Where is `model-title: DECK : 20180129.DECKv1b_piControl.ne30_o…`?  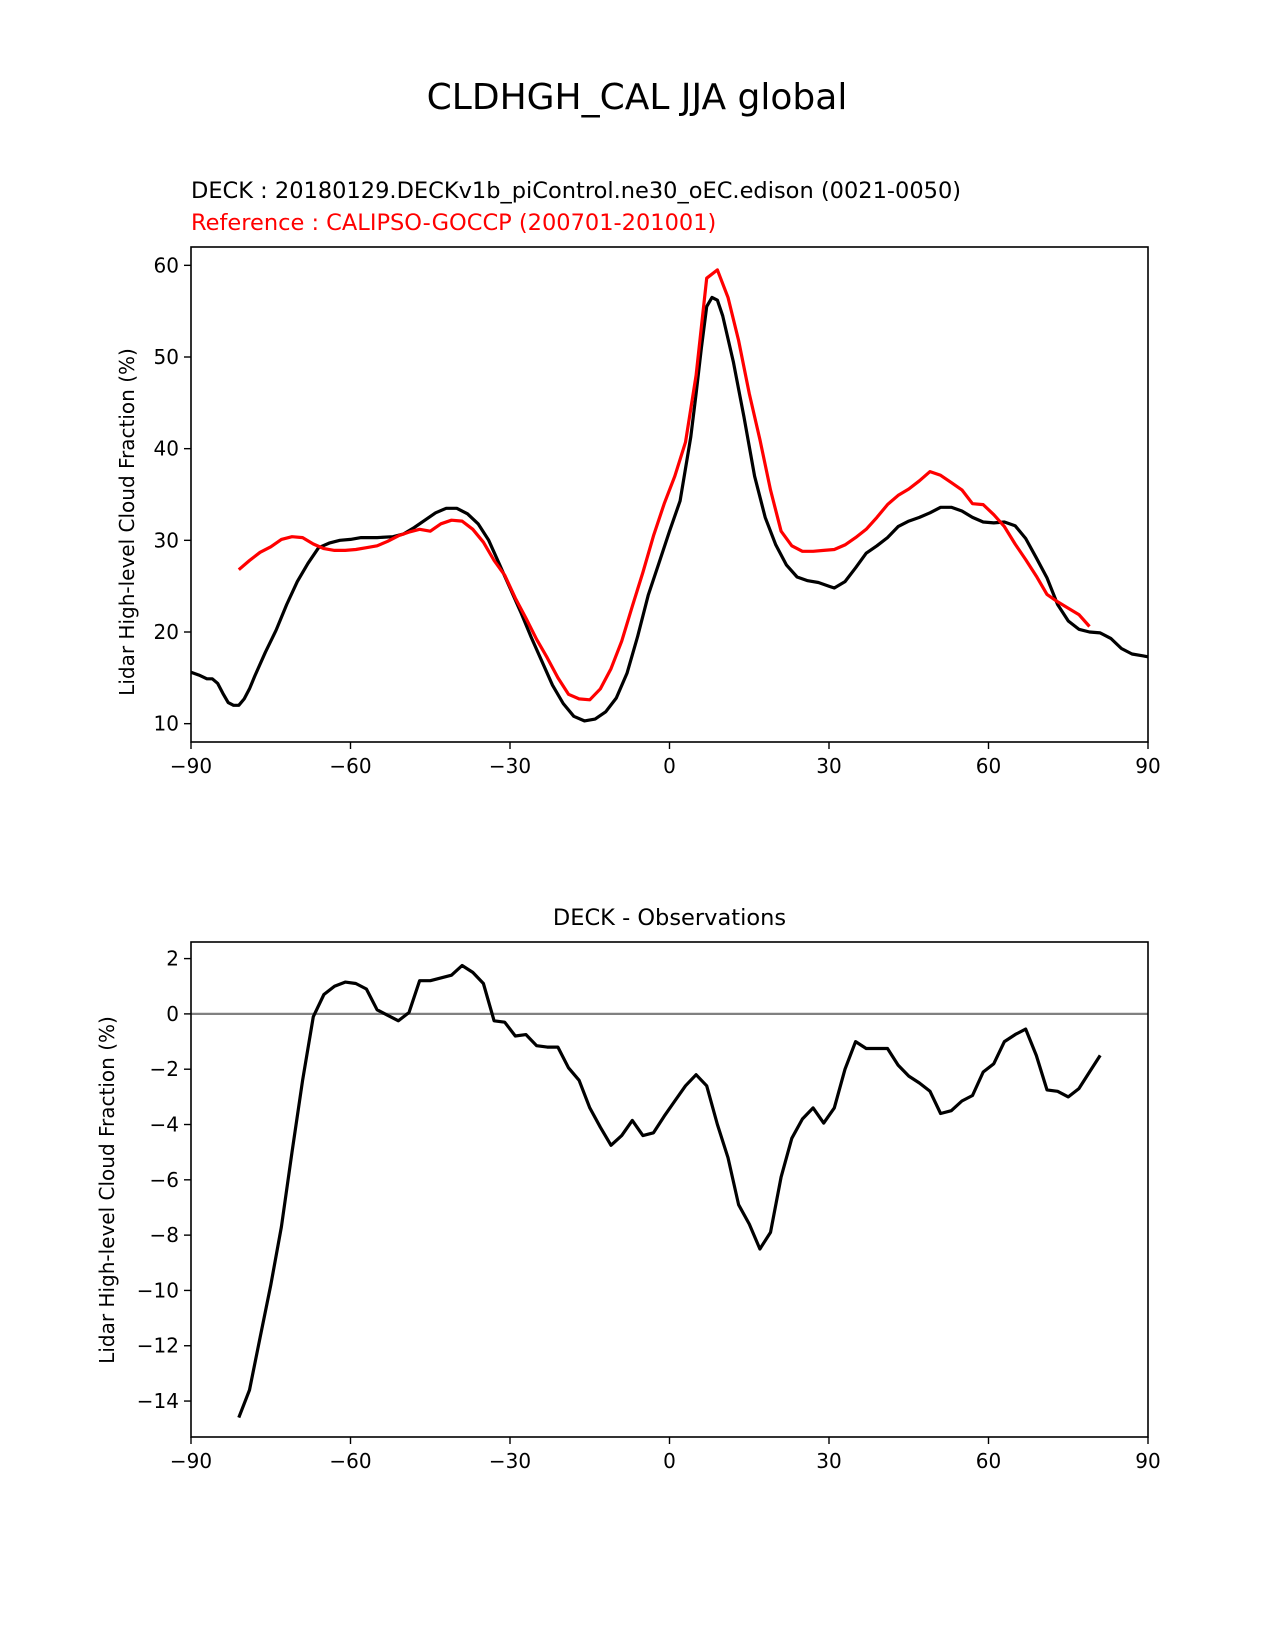
model-title: DECK : 20180129.DECKv1b_piControl.ne30_o… is located at coordinates (576, 191).